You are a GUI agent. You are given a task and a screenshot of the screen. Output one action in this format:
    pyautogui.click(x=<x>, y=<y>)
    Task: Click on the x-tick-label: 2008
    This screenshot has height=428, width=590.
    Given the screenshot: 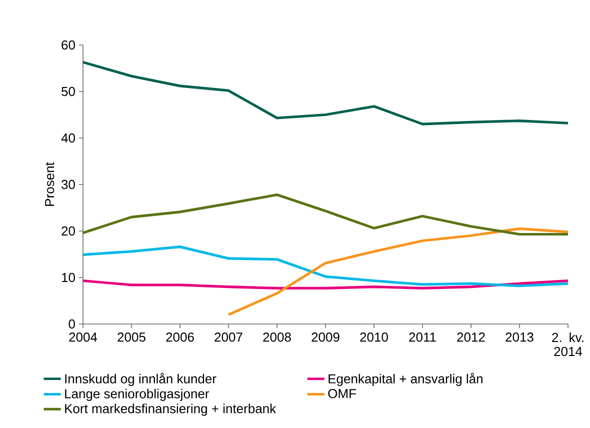 What is the action you would take?
    pyautogui.click(x=277, y=337)
    